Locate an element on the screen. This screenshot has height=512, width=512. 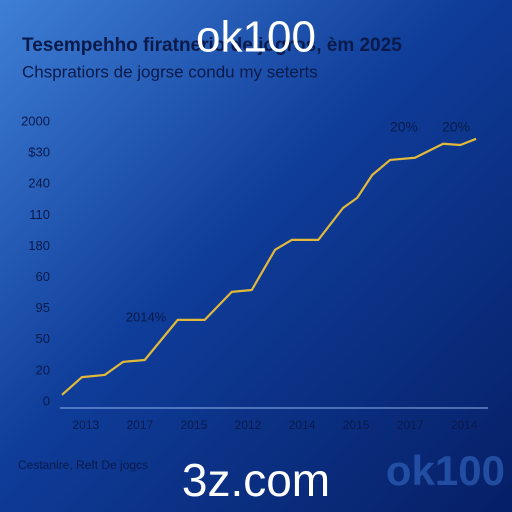
y-tick-label: $30 is located at coordinates (39, 152).